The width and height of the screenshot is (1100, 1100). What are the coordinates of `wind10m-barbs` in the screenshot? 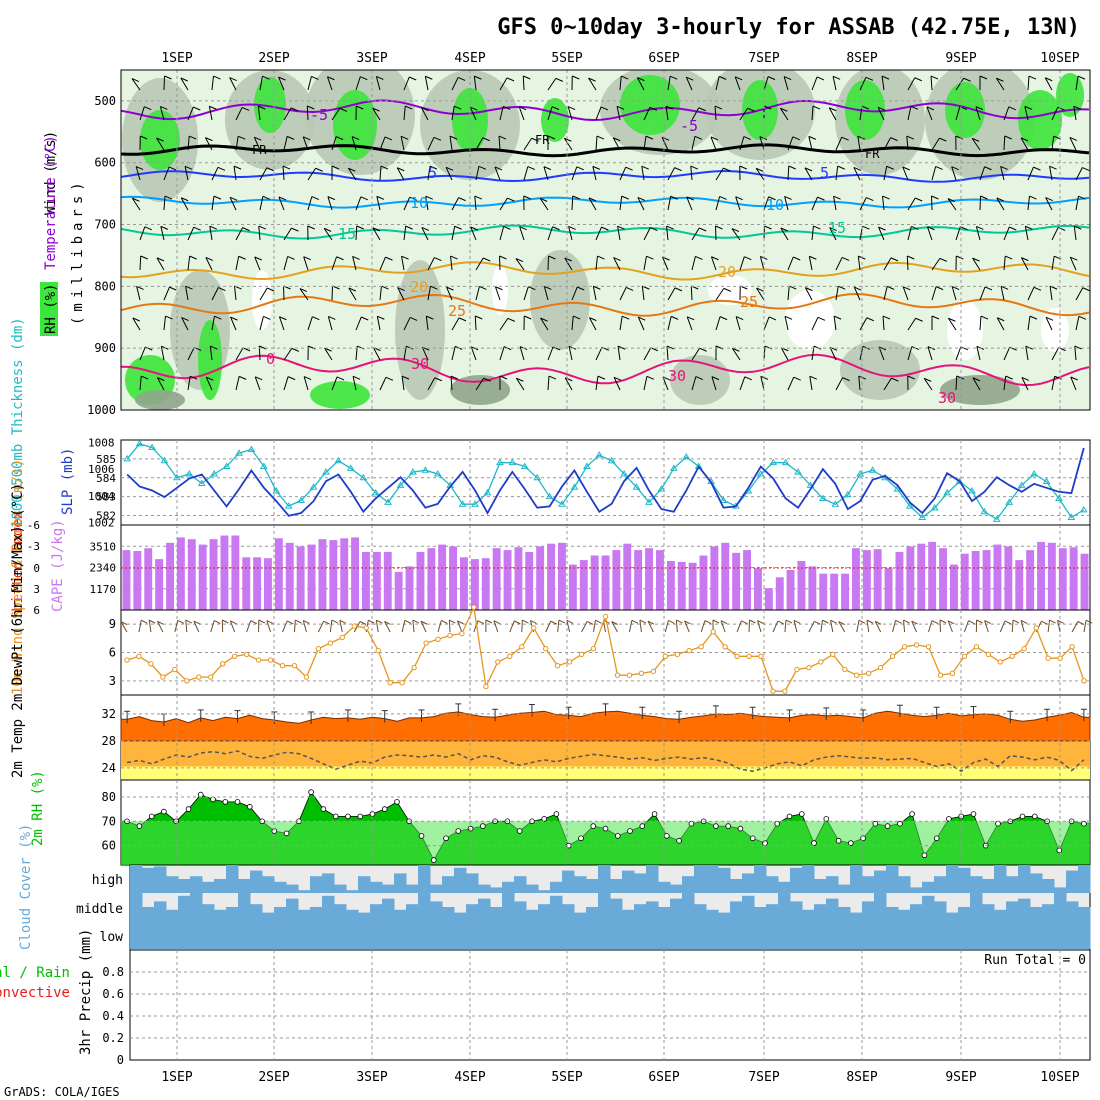 It's located at (606, 626).